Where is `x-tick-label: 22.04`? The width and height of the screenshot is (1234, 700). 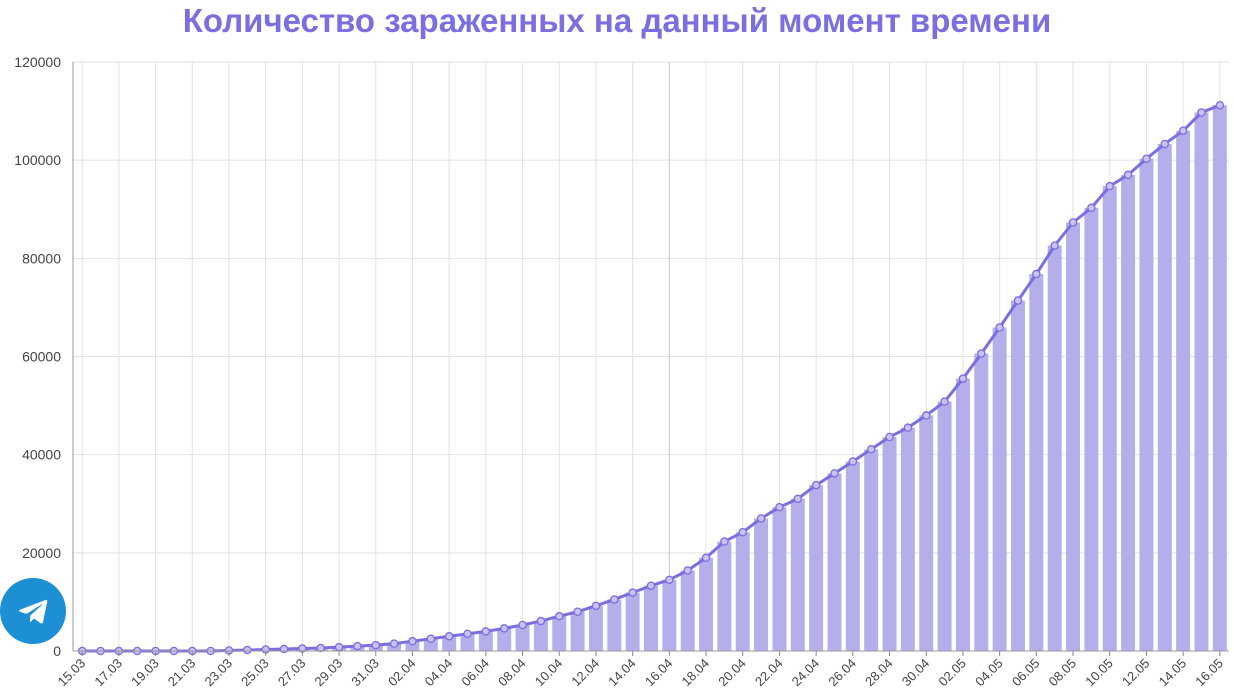
x-tick-label: 22.04 is located at coordinates (769, 673).